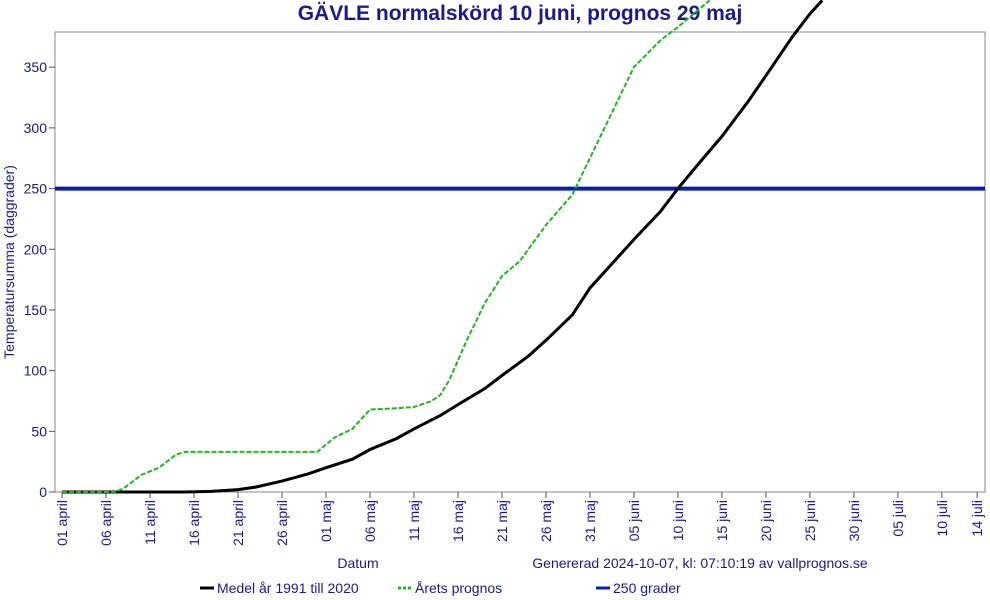  What do you see at coordinates (288, 588) in the screenshot?
I see `legend-label: Medel år 1991 till 2020` at bounding box center [288, 588].